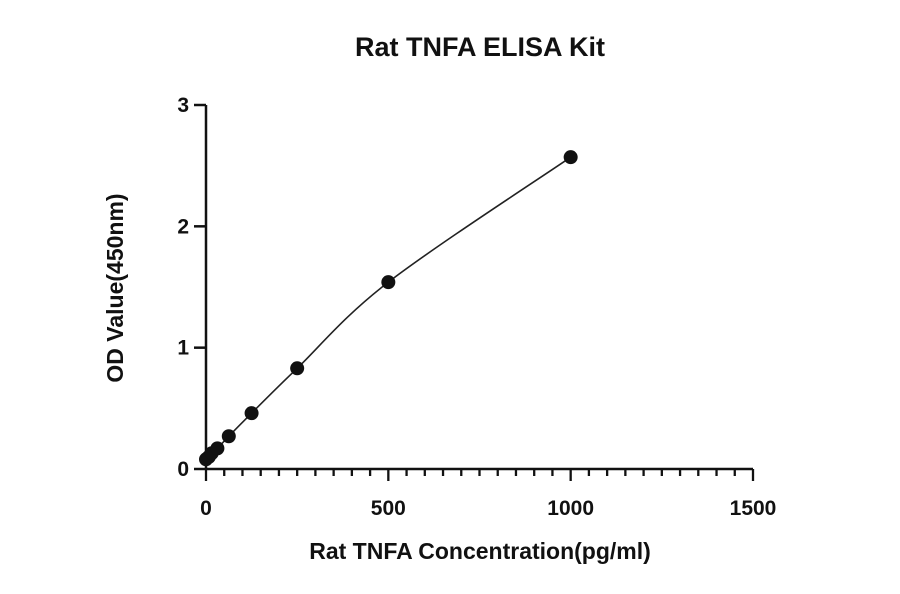 The height and width of the screenshot is (594, 900). I want to click on x-axis: 0 500 1000 1500, so click(488, 493).